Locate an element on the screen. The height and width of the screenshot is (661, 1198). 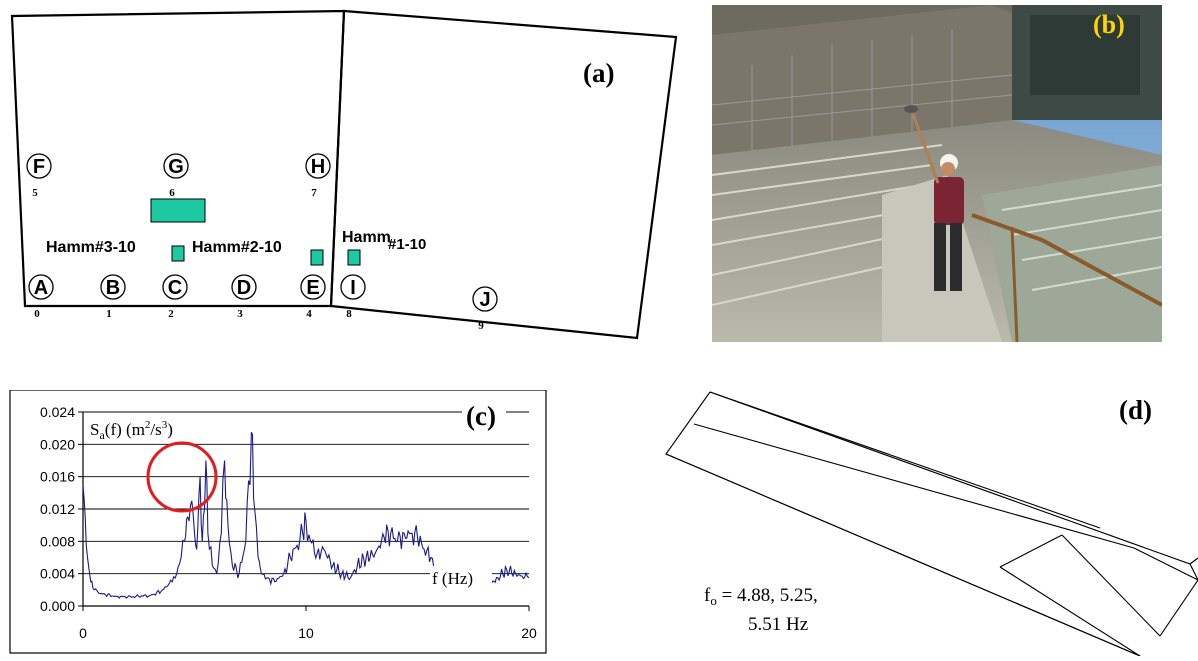
node-letter: G is located at coordinates (176, 167).